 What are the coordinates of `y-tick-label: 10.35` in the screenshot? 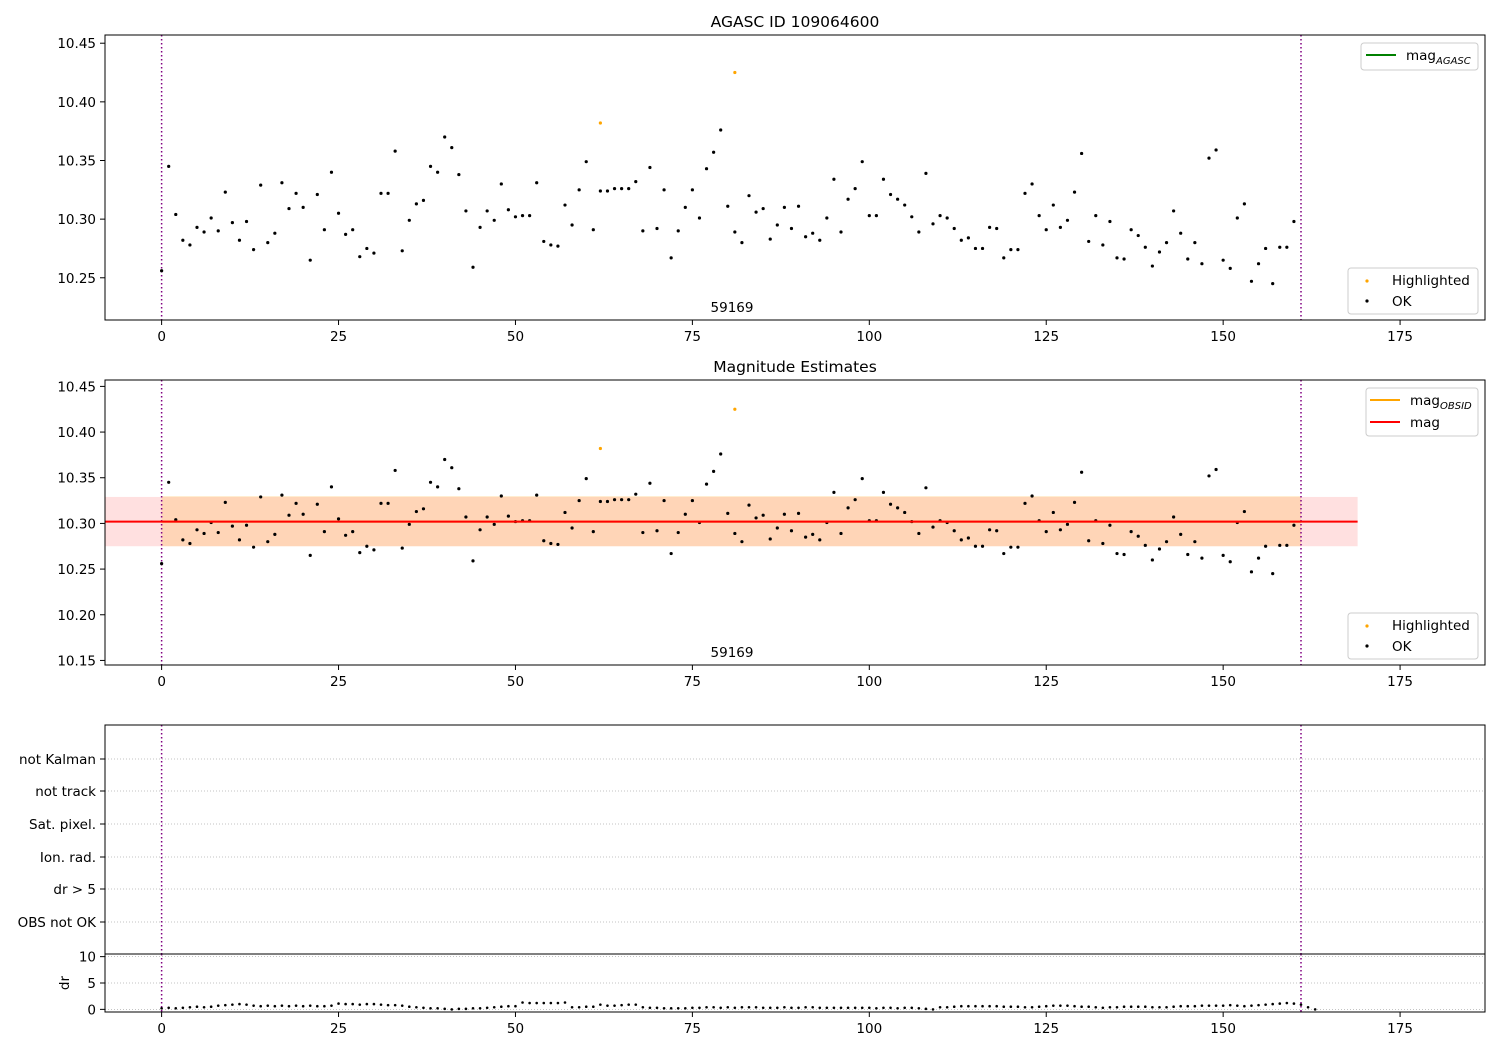 It's located at (76, 161).